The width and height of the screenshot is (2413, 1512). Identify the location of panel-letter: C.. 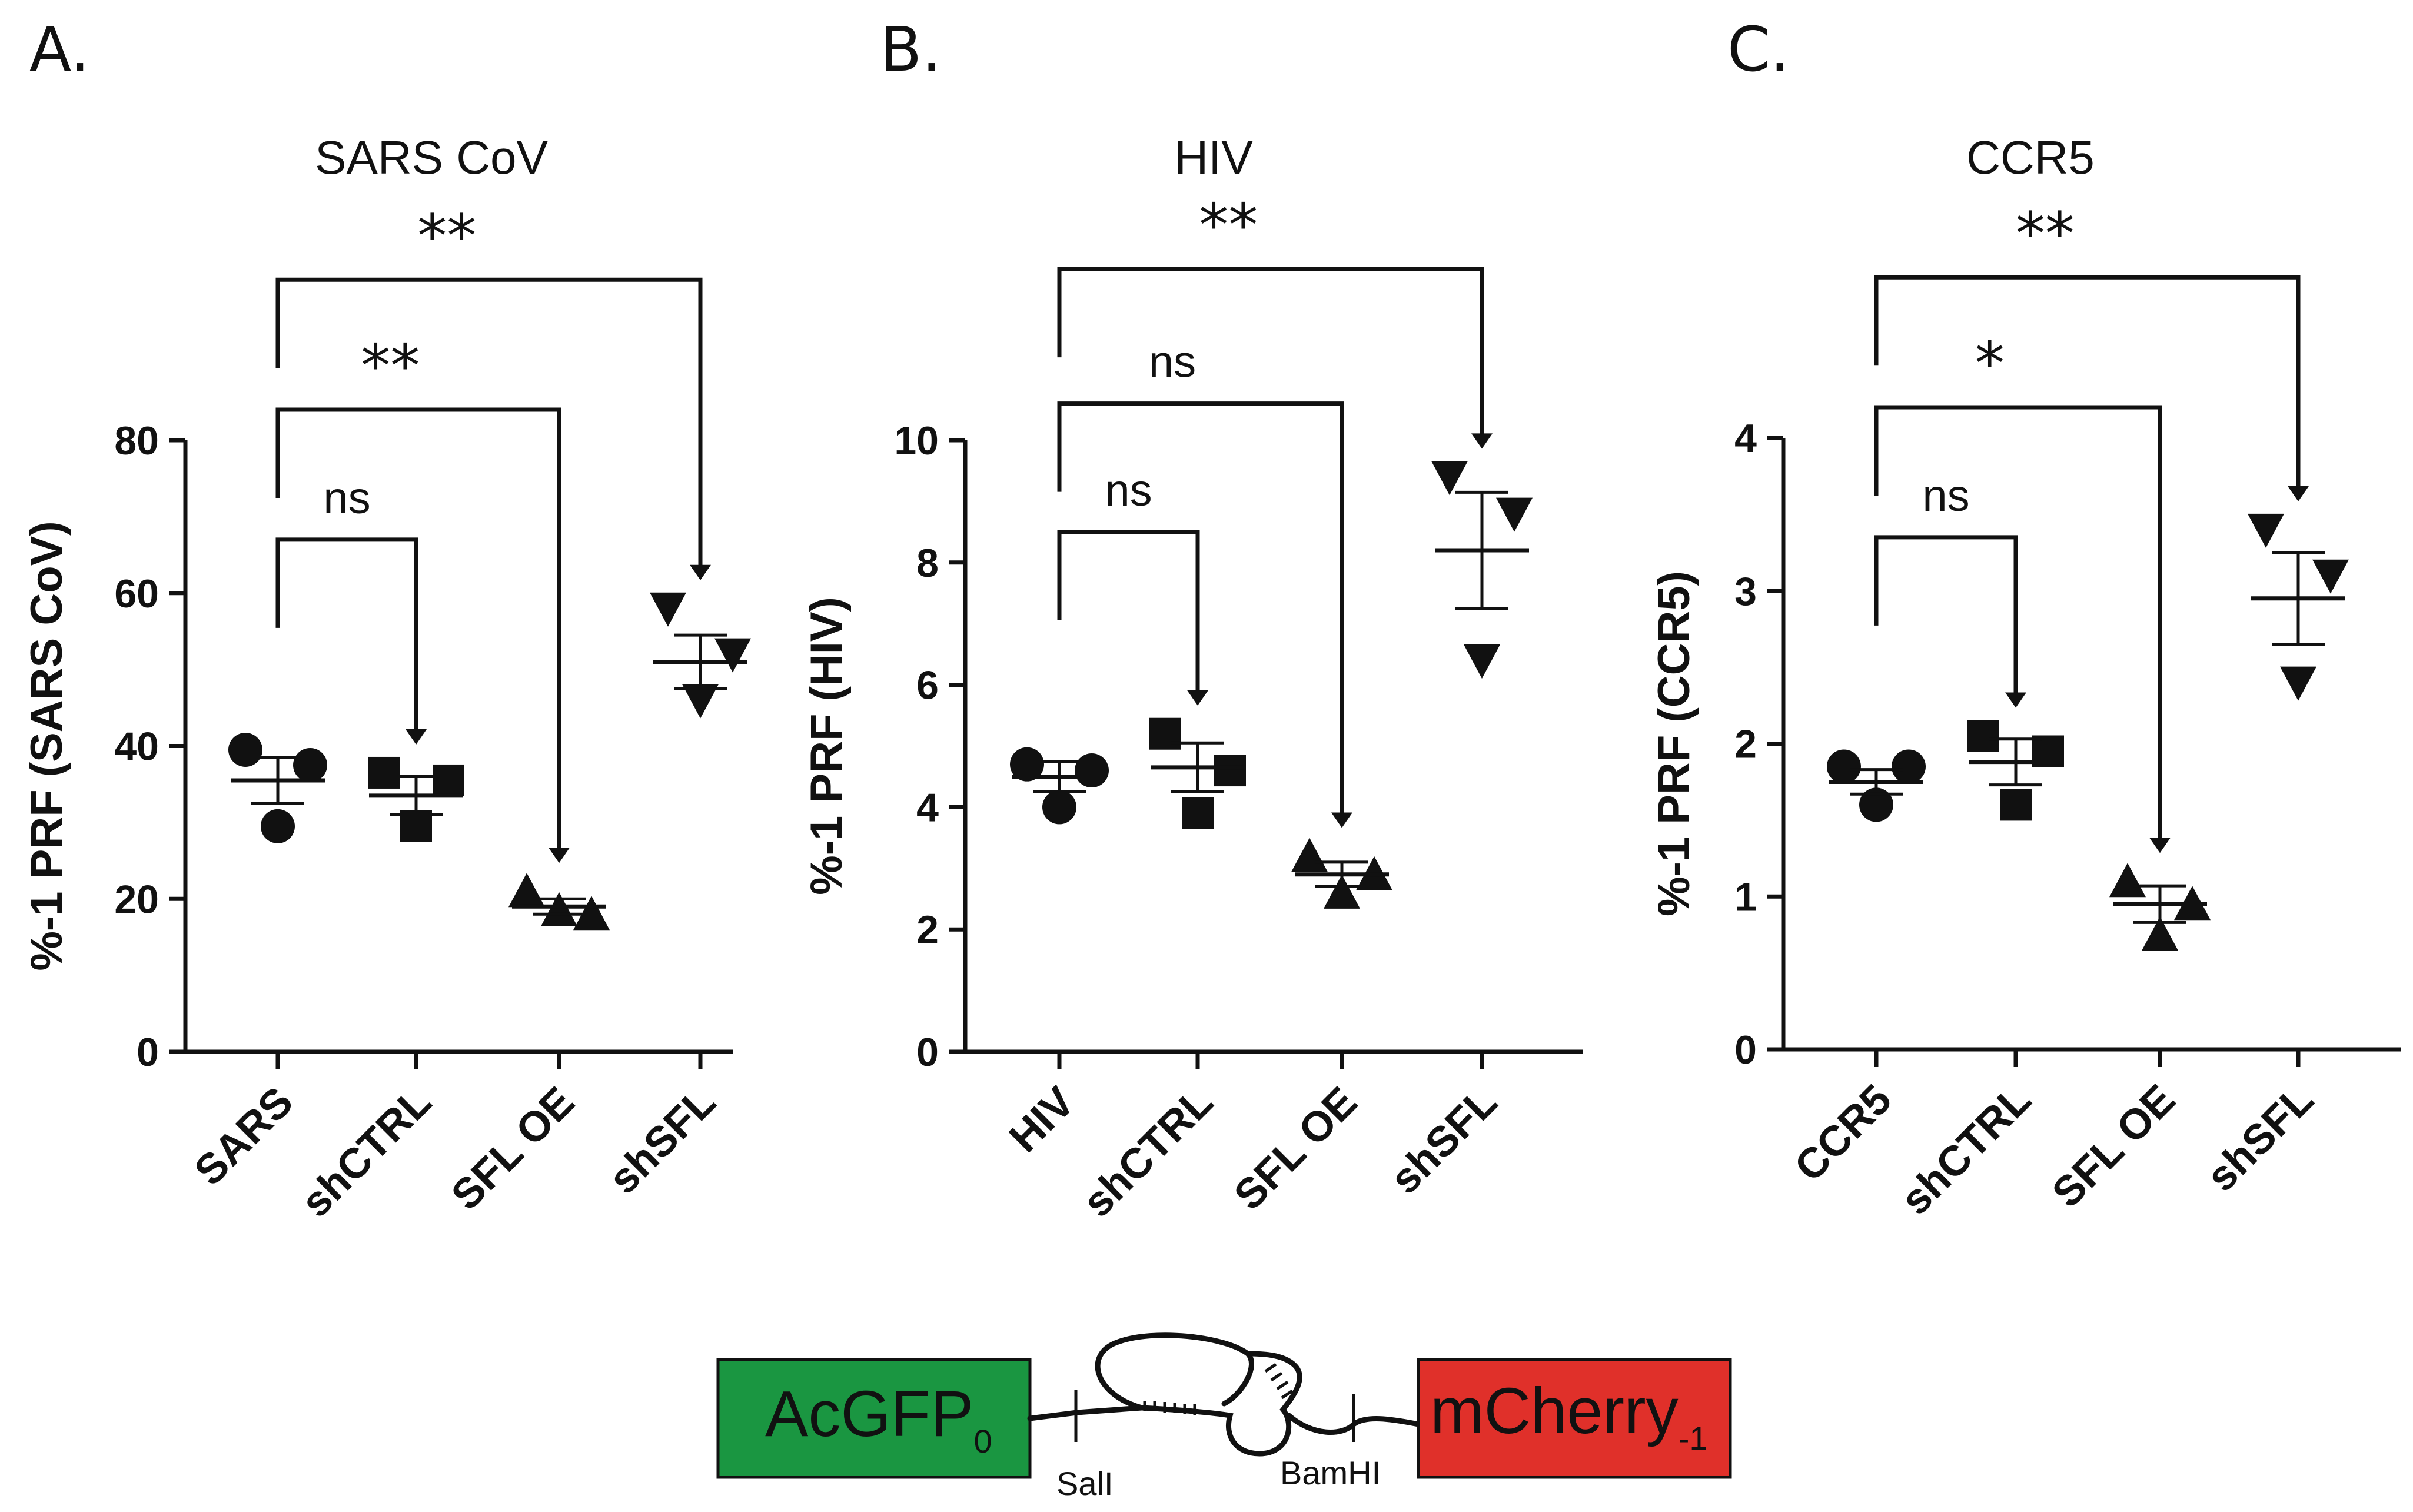
(1758, 50).